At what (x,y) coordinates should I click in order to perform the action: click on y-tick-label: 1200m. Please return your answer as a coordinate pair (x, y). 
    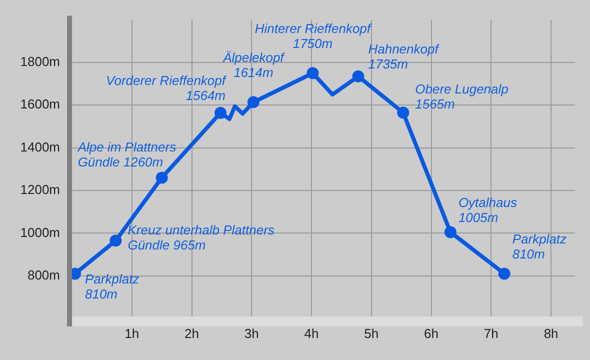
    Looking at the image, I should click on (40, 190).